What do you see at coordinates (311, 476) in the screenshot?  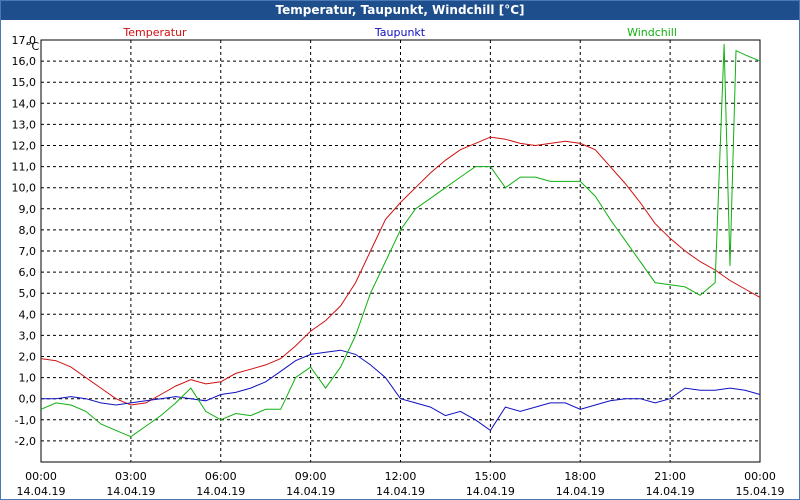 I see `x-tick-time: 09:00` at bounding box center [311, 476].